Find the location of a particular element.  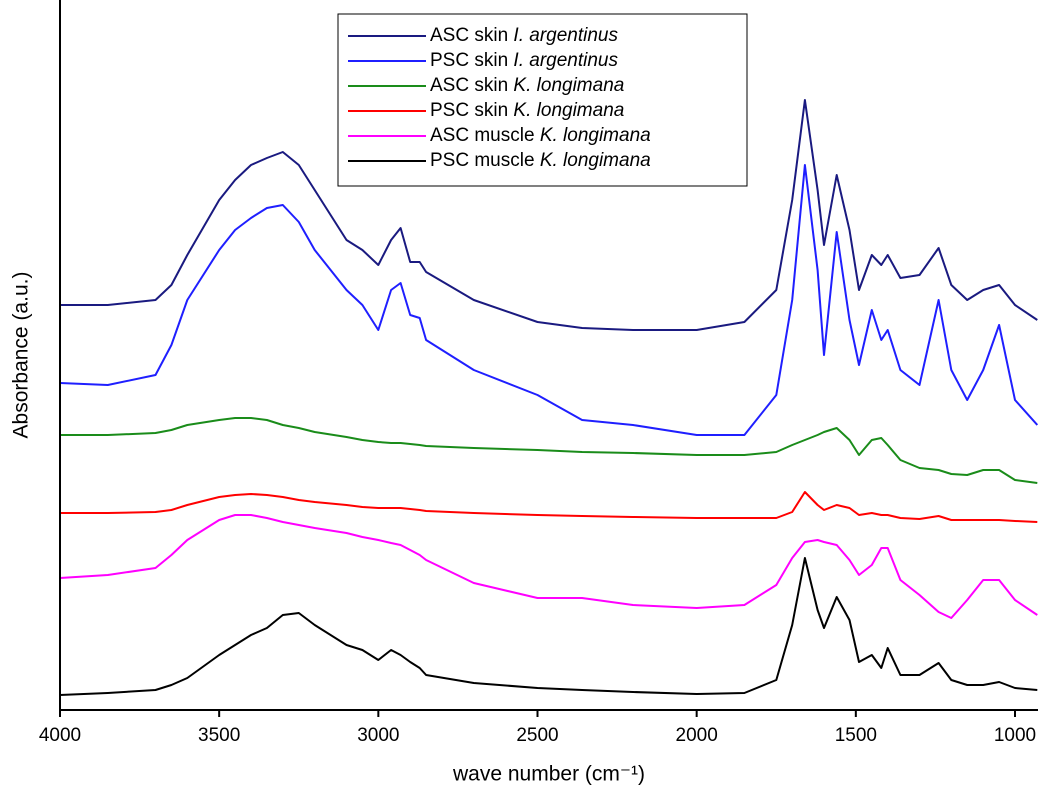

x-tick-label: 3000 is located at coordinates (378, 735).